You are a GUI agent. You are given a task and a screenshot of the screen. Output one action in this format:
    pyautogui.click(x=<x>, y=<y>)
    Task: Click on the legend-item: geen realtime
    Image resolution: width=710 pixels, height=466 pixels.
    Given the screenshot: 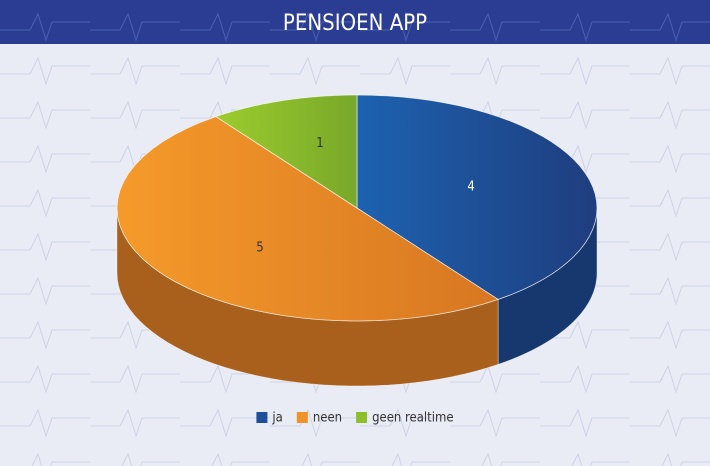 What is the action you would take?
    pyautogui.click(x=405, y=418)
    